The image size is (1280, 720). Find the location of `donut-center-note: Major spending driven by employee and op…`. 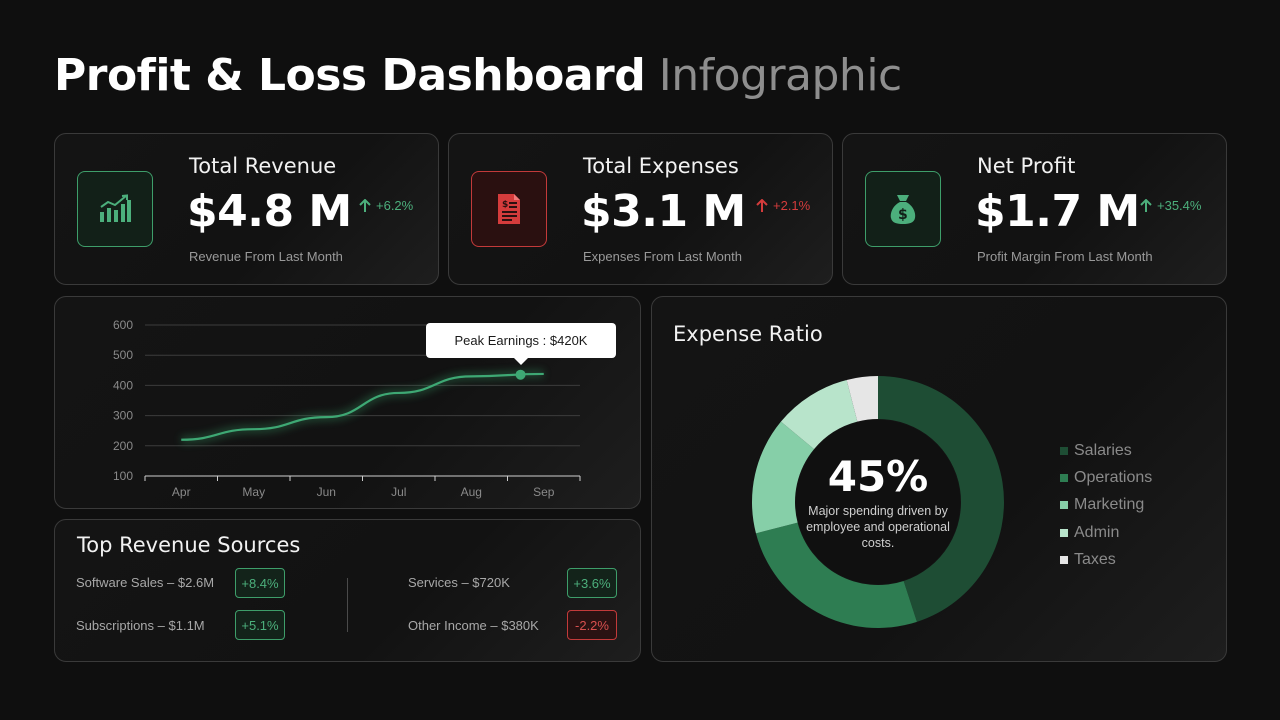

donut-center-note: Major spending driven by employee and op… is located at coordinates (878, 527).